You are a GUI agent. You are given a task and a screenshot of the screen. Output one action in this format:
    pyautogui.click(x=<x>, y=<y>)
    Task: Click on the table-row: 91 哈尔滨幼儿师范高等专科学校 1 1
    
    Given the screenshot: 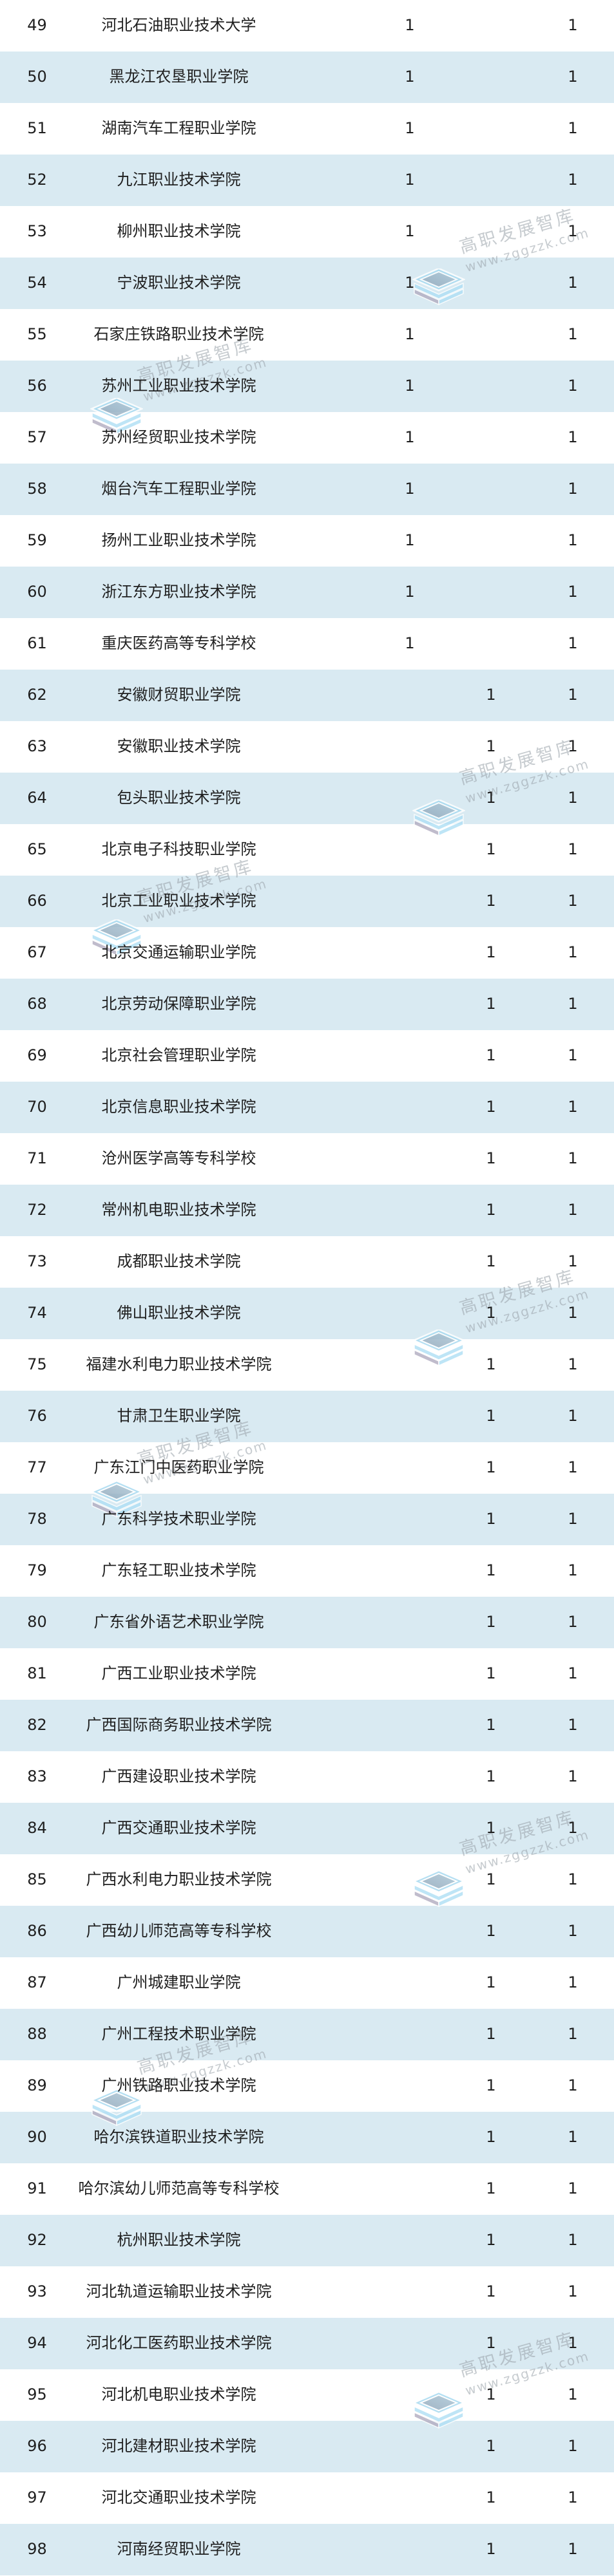 What is the action you would take?
    pyautogui.click(x=307, y=2189)
    